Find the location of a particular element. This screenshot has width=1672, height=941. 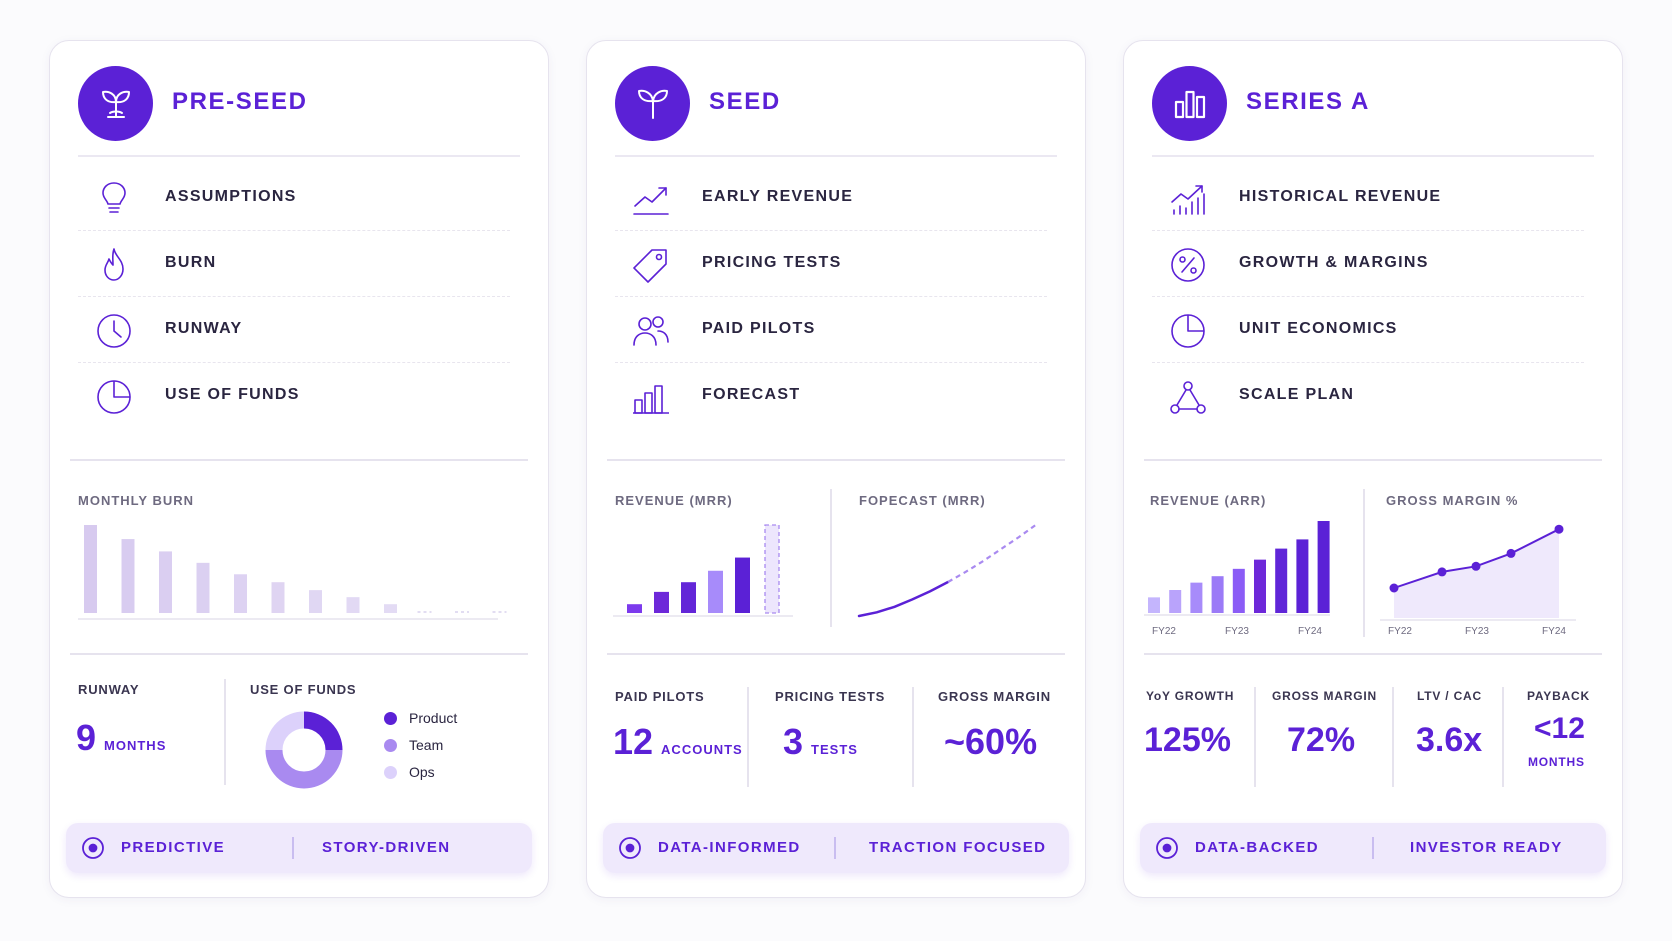

feature-row-assumptions: ASSUMPTIONS is located at coordinates (294, 198).